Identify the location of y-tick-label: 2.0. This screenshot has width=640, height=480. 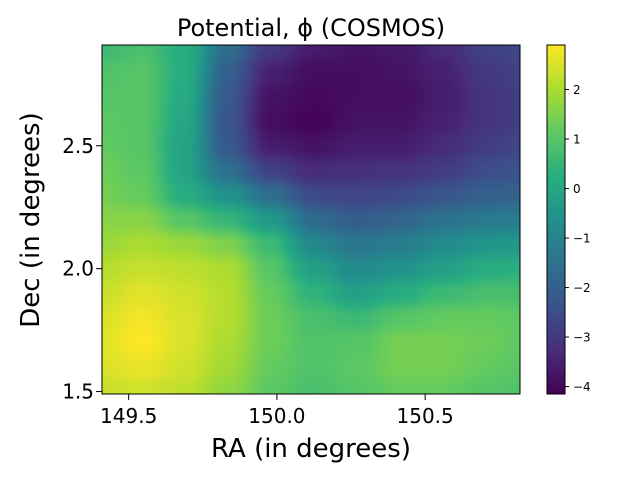
(78, 269).